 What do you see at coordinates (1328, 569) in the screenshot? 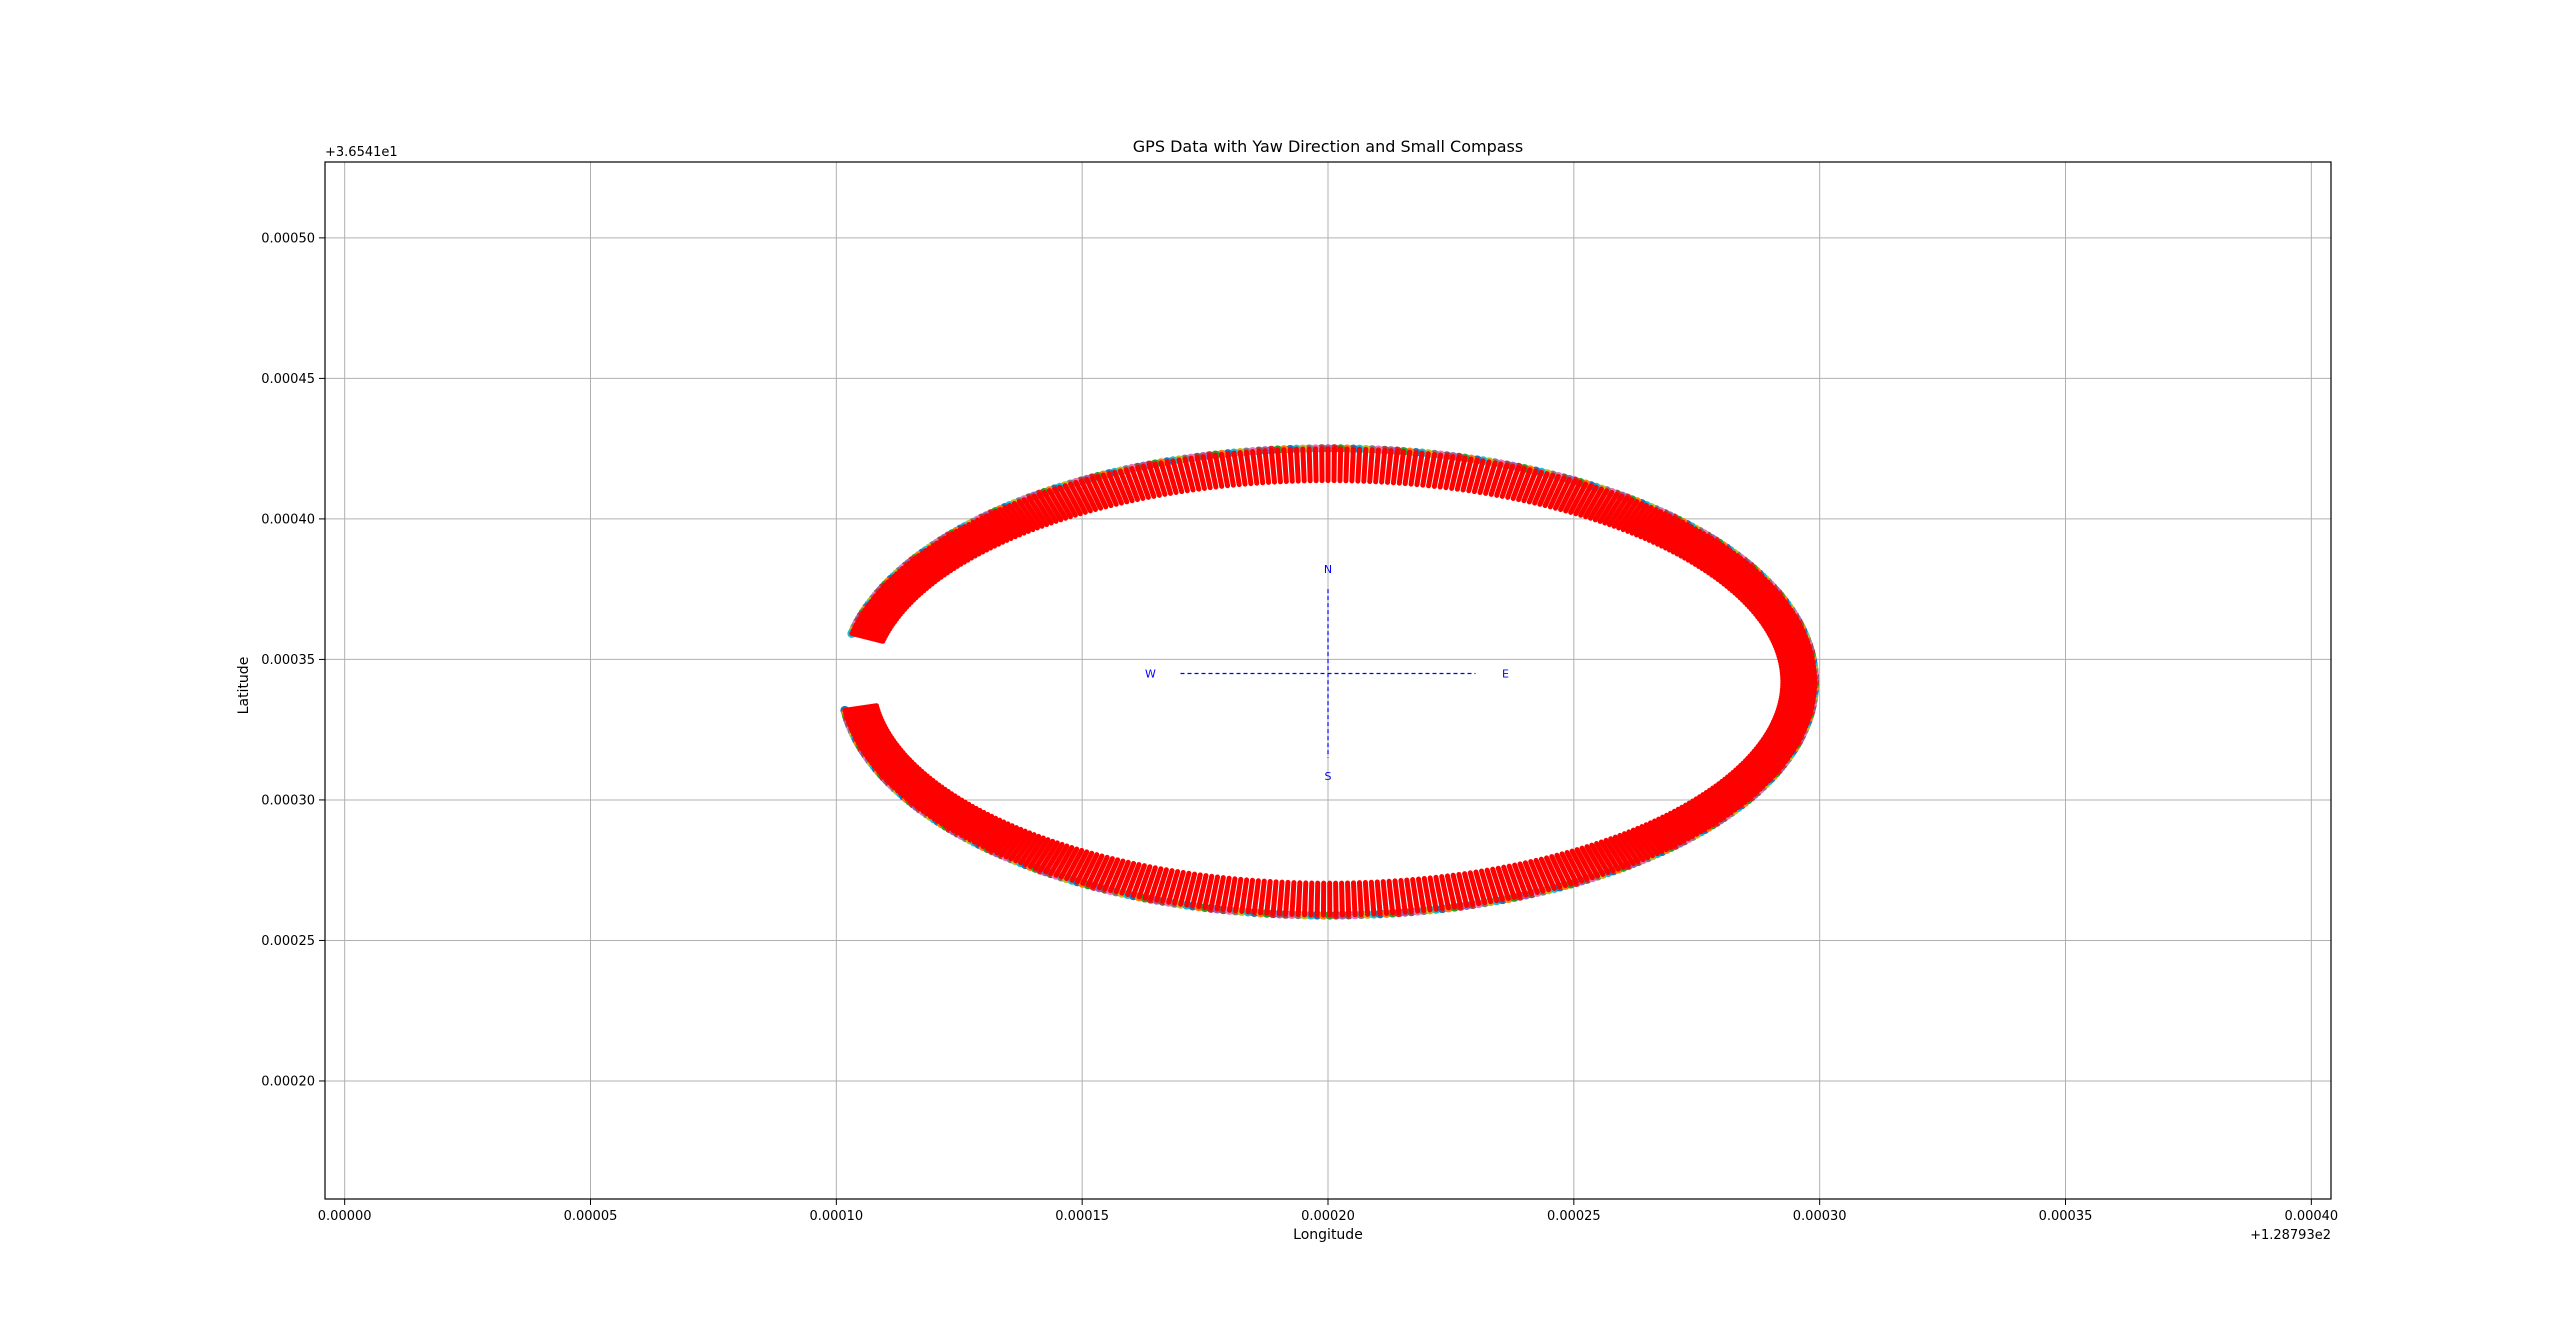
I see `compass-north-label: N` at bounding box center [1328, 569].